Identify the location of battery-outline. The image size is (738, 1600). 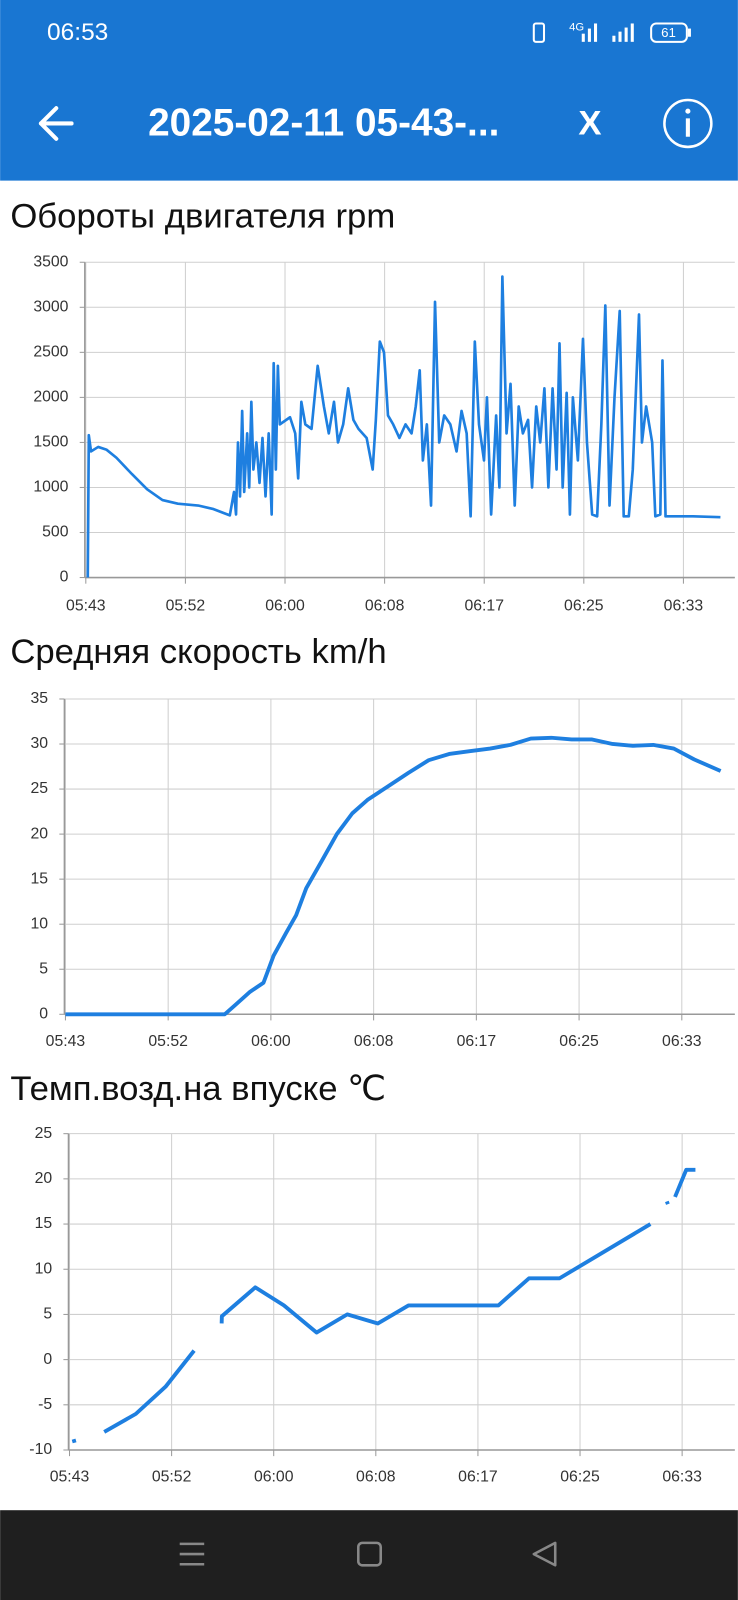
(669, 32).